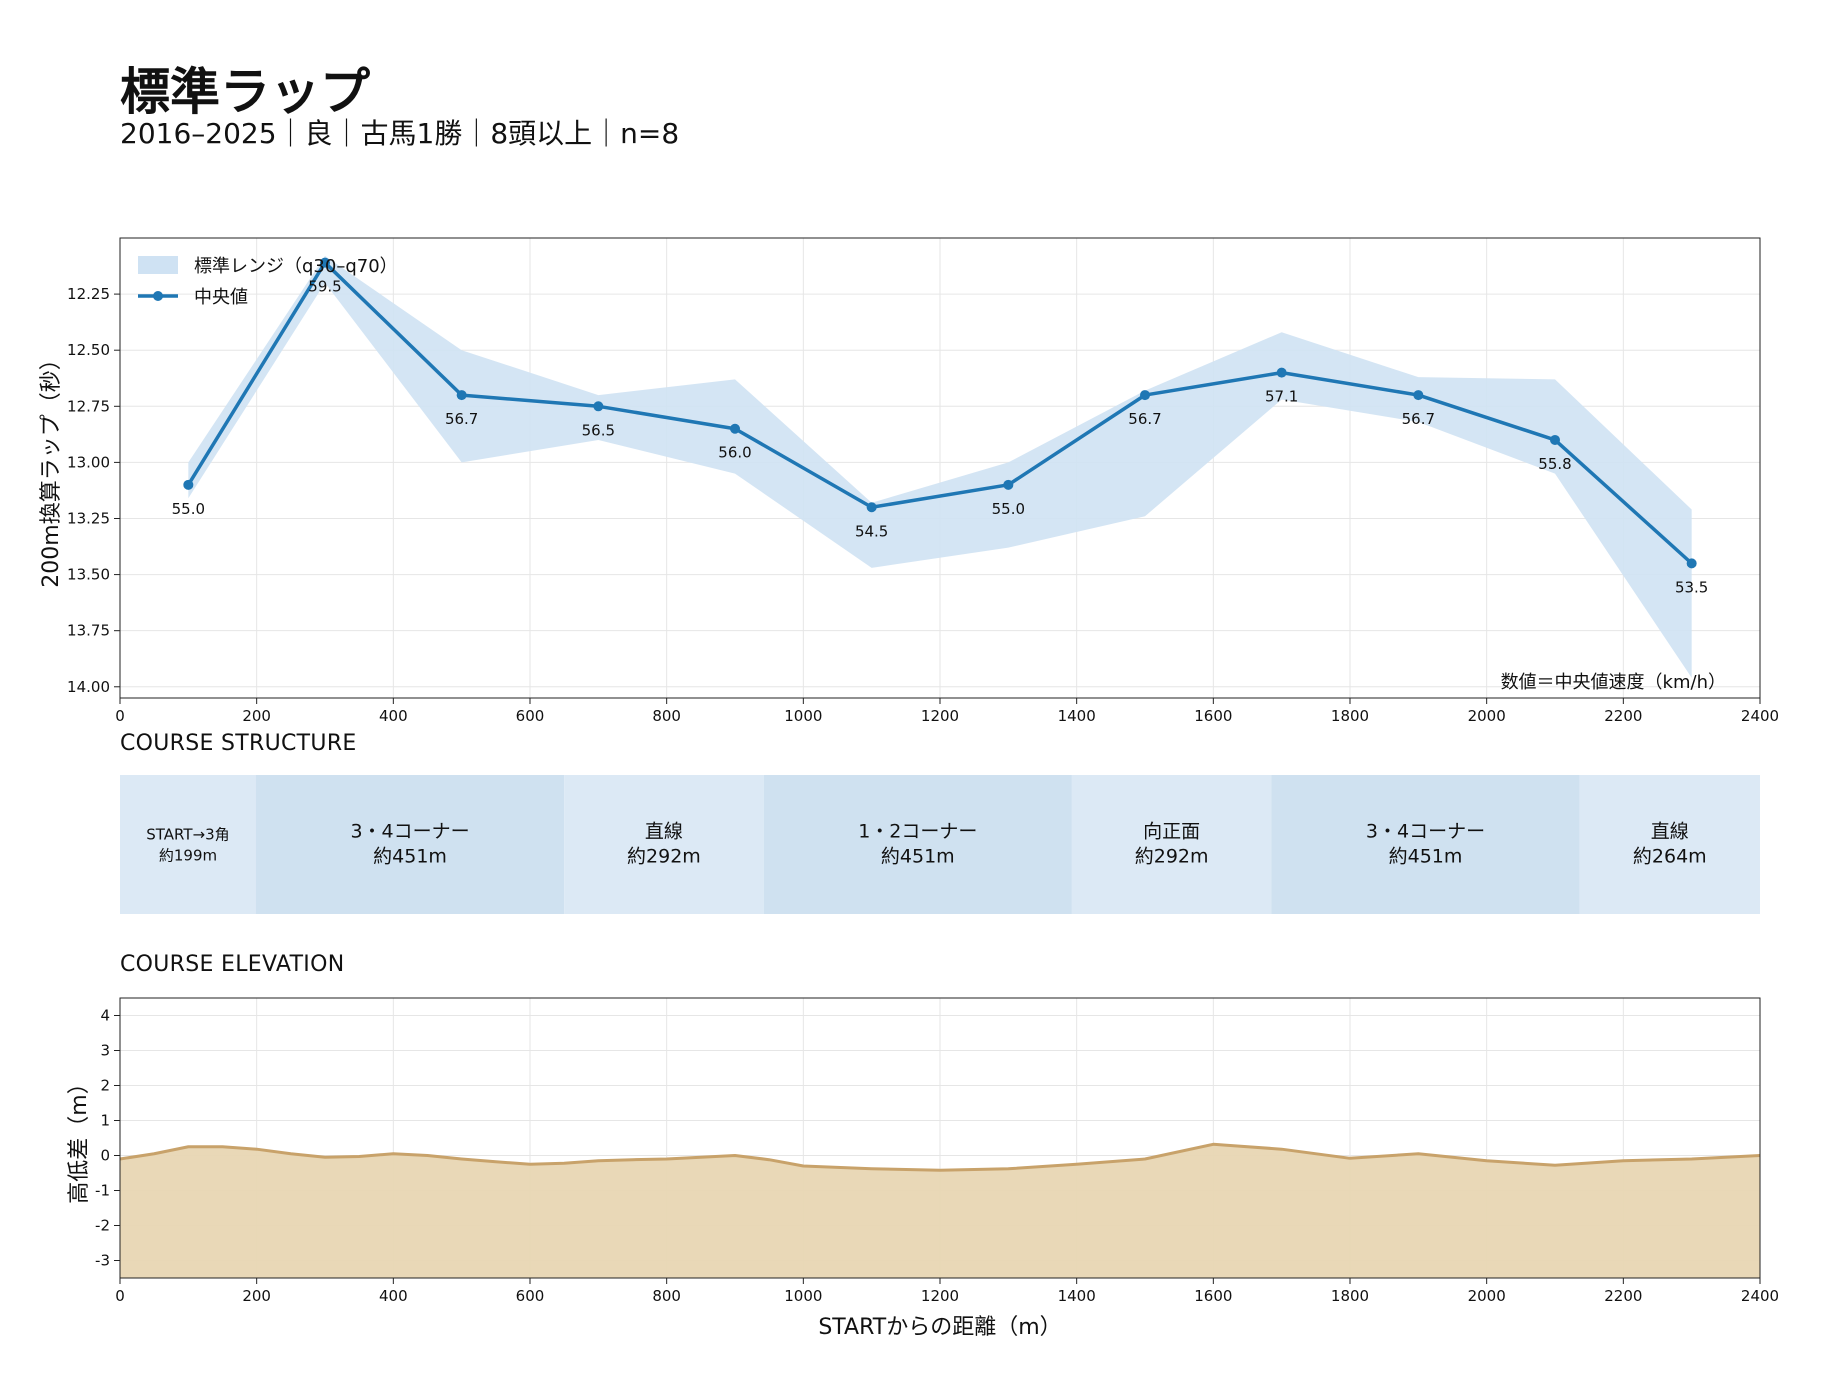 Image resolution: width=1834 pixels, height=1388 pixels. What do you see at coordinates (105, 1121) in the screenshot?
I see `y-tick-label: 1` at bounding box center [105, 1121].